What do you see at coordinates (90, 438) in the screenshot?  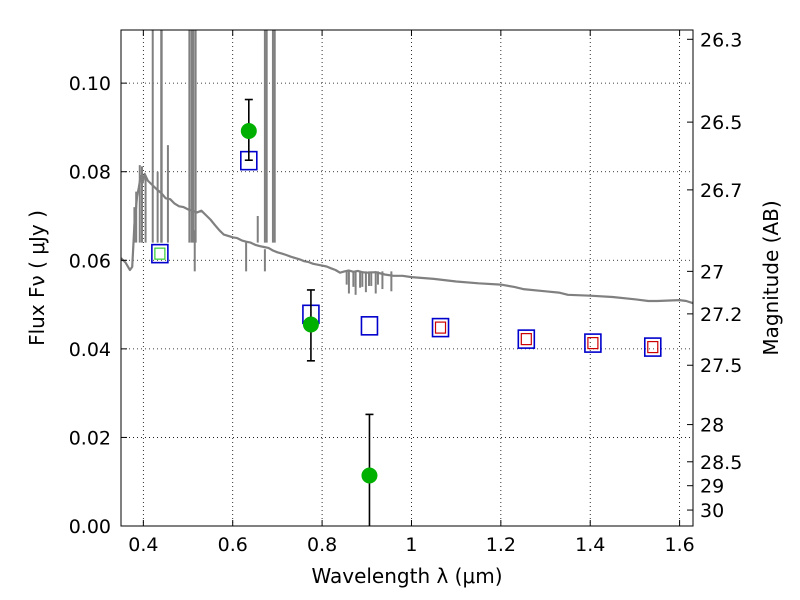 I see `y-tick-label: 0.02` at bounding box center [90, 438].